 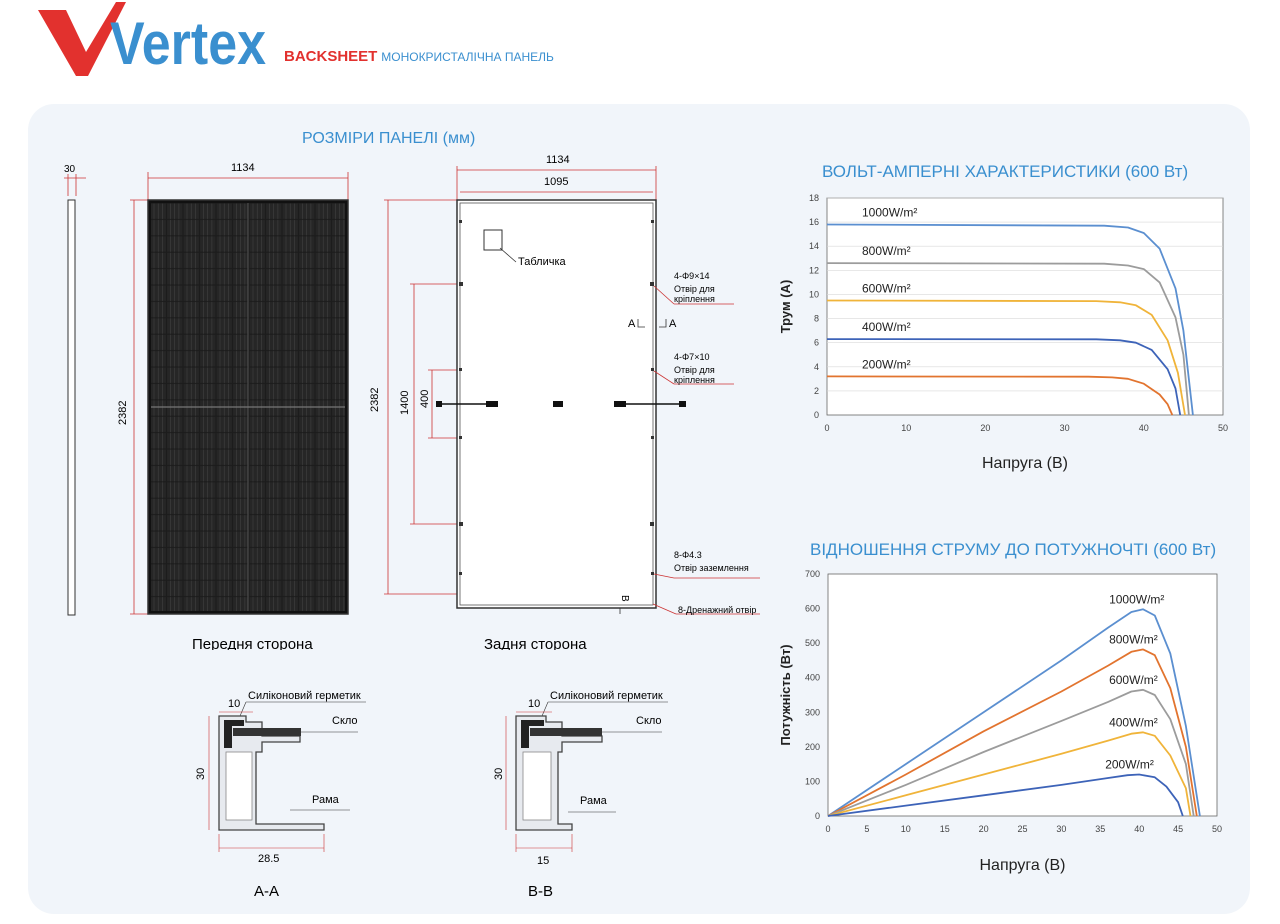 What do you see at coordinates (691, 357) in the screenshot?
I see `hole2-spec: 4-Φ7×10` at bounding box center [691, 357].